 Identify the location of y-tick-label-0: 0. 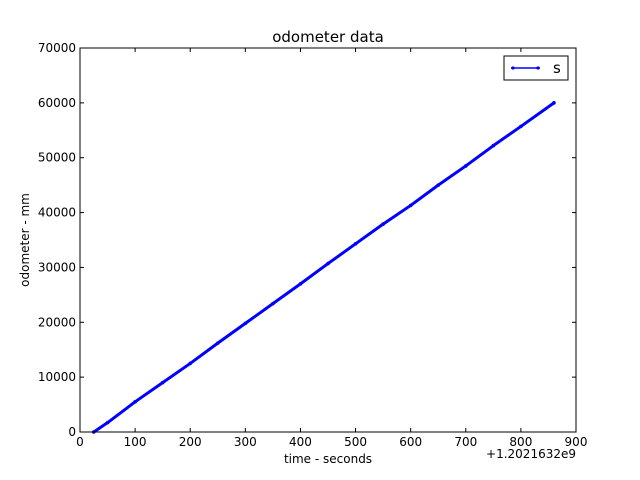
(72, 432).